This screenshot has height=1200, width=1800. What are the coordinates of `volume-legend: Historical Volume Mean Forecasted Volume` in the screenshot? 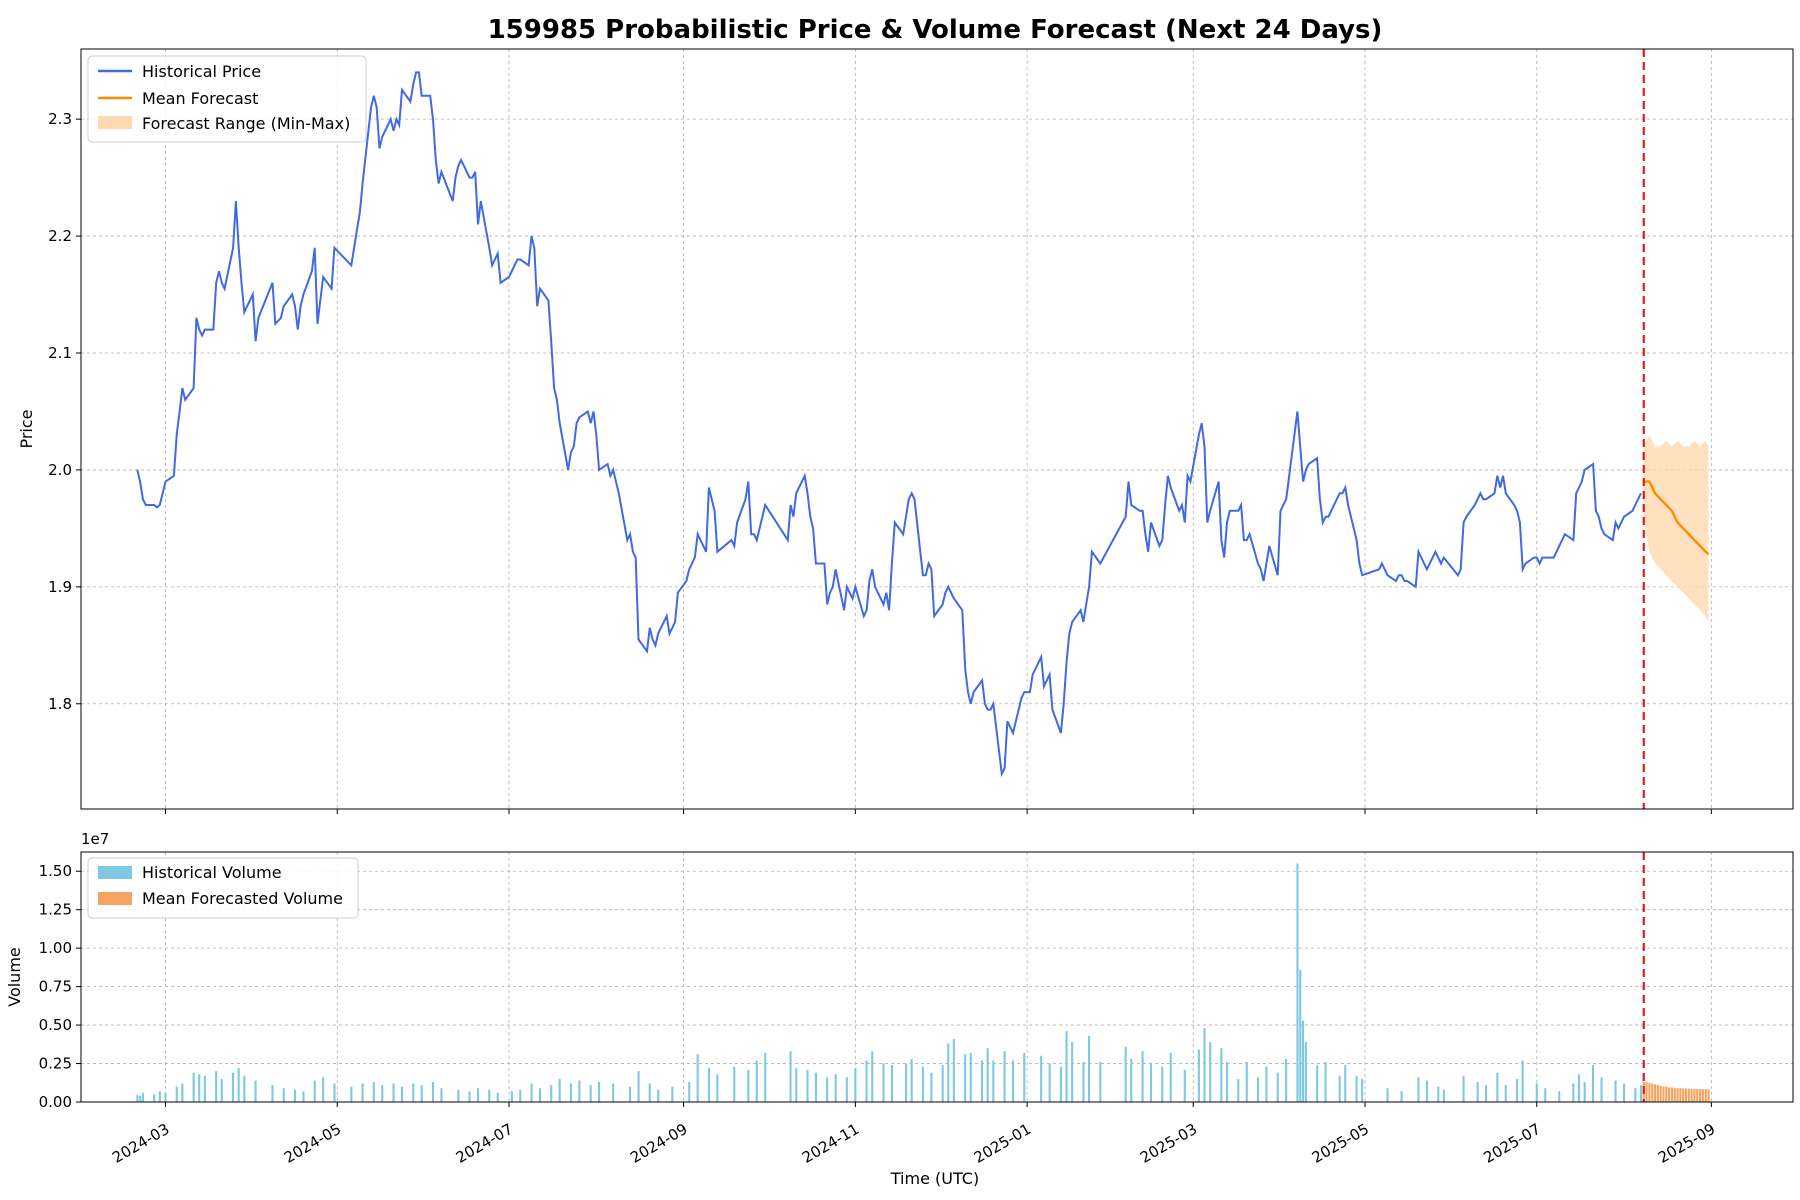 It's located at (223, 888).